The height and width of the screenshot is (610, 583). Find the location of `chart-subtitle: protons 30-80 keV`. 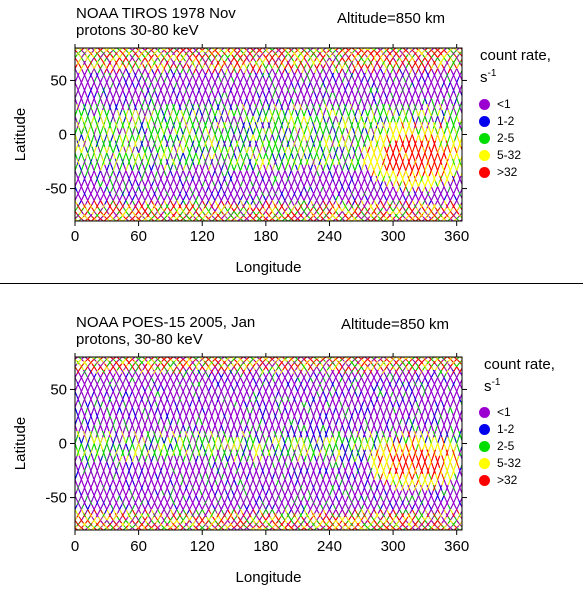

chart-subtitle: protons 30-80 keV is located at coordinates (137, 31).